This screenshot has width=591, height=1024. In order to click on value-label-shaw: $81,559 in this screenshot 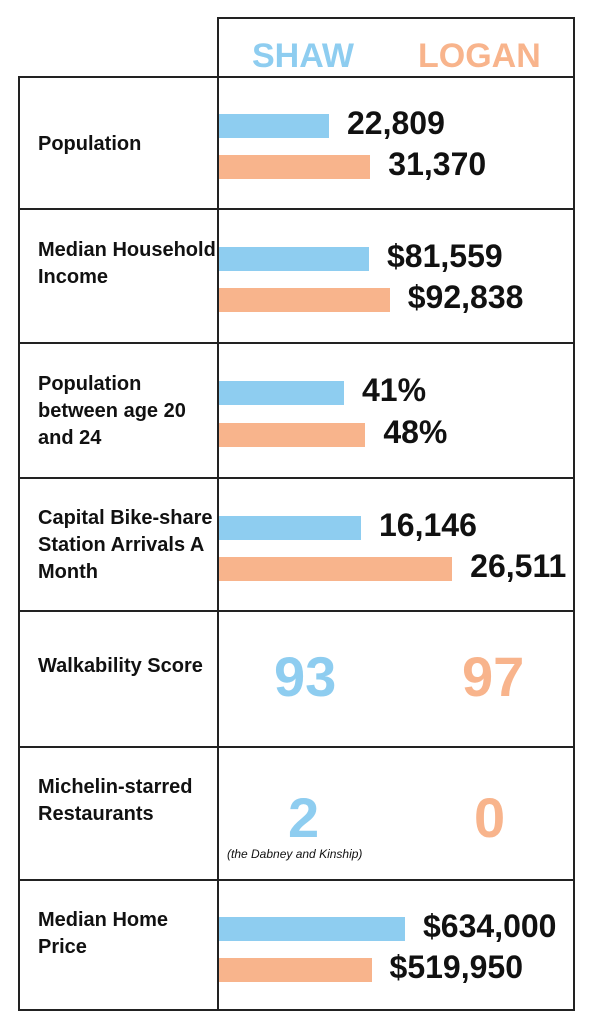, I will do `click(445, 255)`.